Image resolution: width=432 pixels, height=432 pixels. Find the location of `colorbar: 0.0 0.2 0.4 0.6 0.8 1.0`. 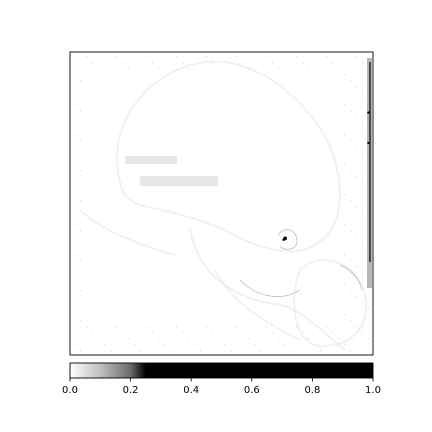

colorbar: 0.0 0.2 0.4 0.6 0.8 1.0 is located at coordinates (221, 379).